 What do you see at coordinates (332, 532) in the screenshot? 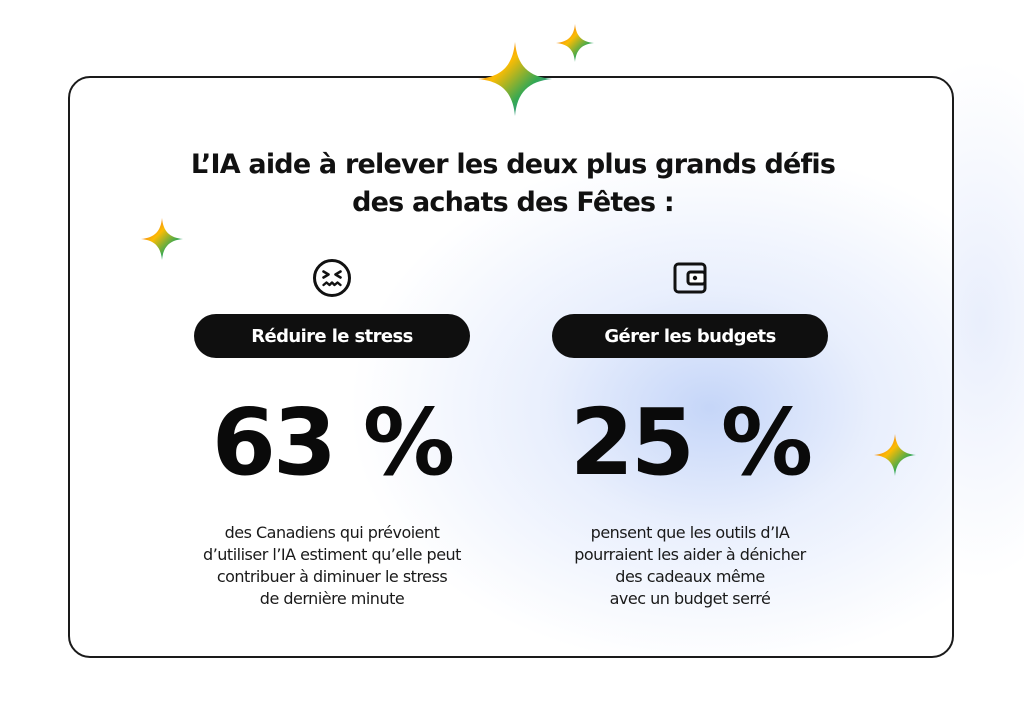
I see `stress-desc-line-1: des Canadiens qui prévoient` at bounding box center [332, 532].